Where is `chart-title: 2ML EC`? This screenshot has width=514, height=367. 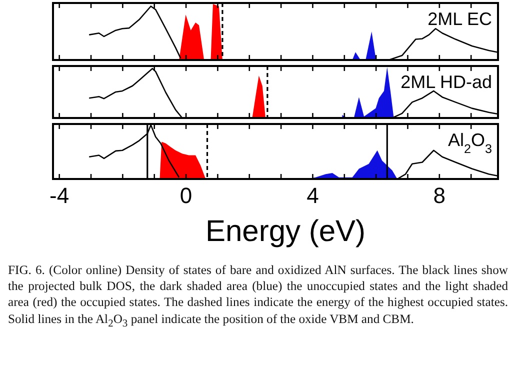
chart-title: 2ML EC is located at coordinates (460, 19).